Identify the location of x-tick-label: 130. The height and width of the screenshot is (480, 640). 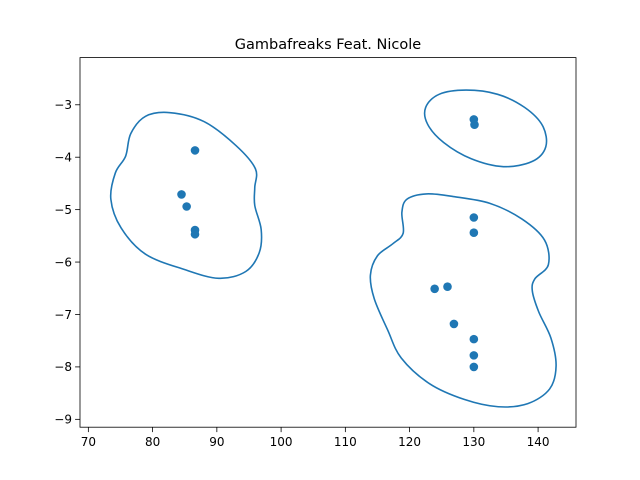
(473, 442).